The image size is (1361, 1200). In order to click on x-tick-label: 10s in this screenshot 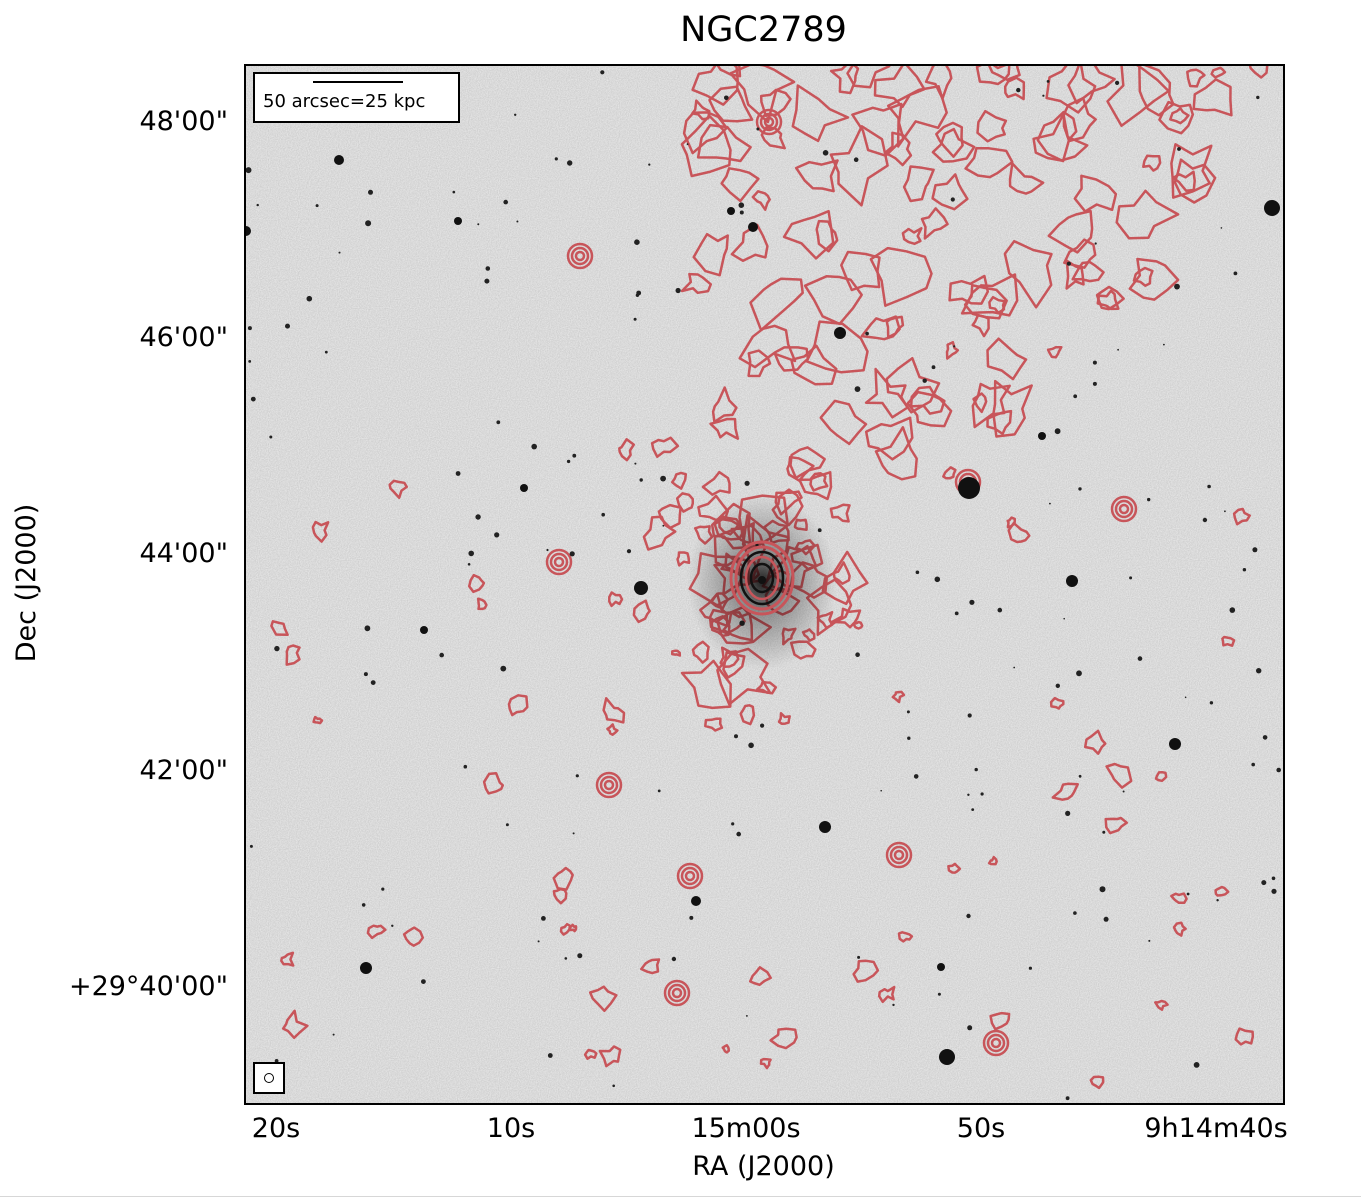, I will do `click(511, 1128)`.